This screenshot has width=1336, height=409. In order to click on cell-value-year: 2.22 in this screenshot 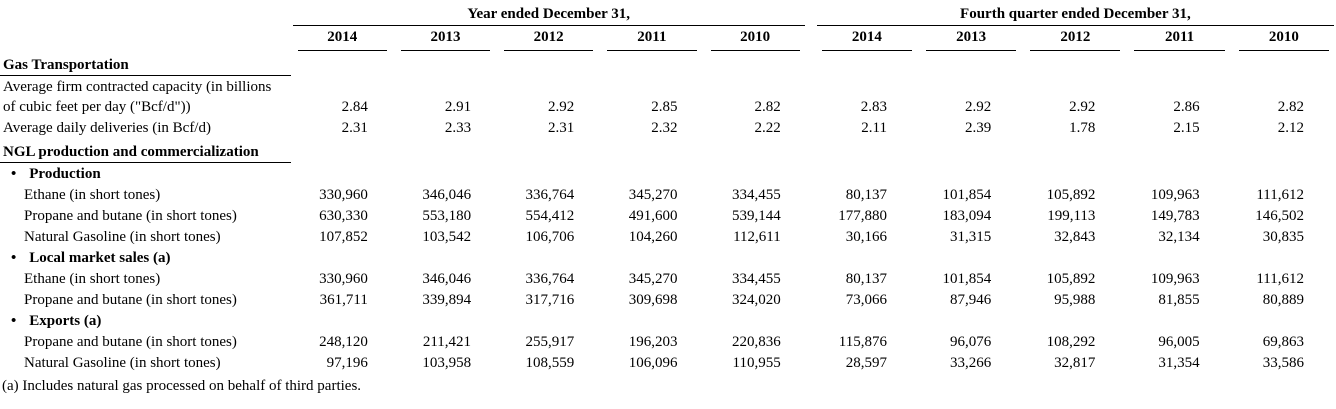, I will do `click(767, 128)`.